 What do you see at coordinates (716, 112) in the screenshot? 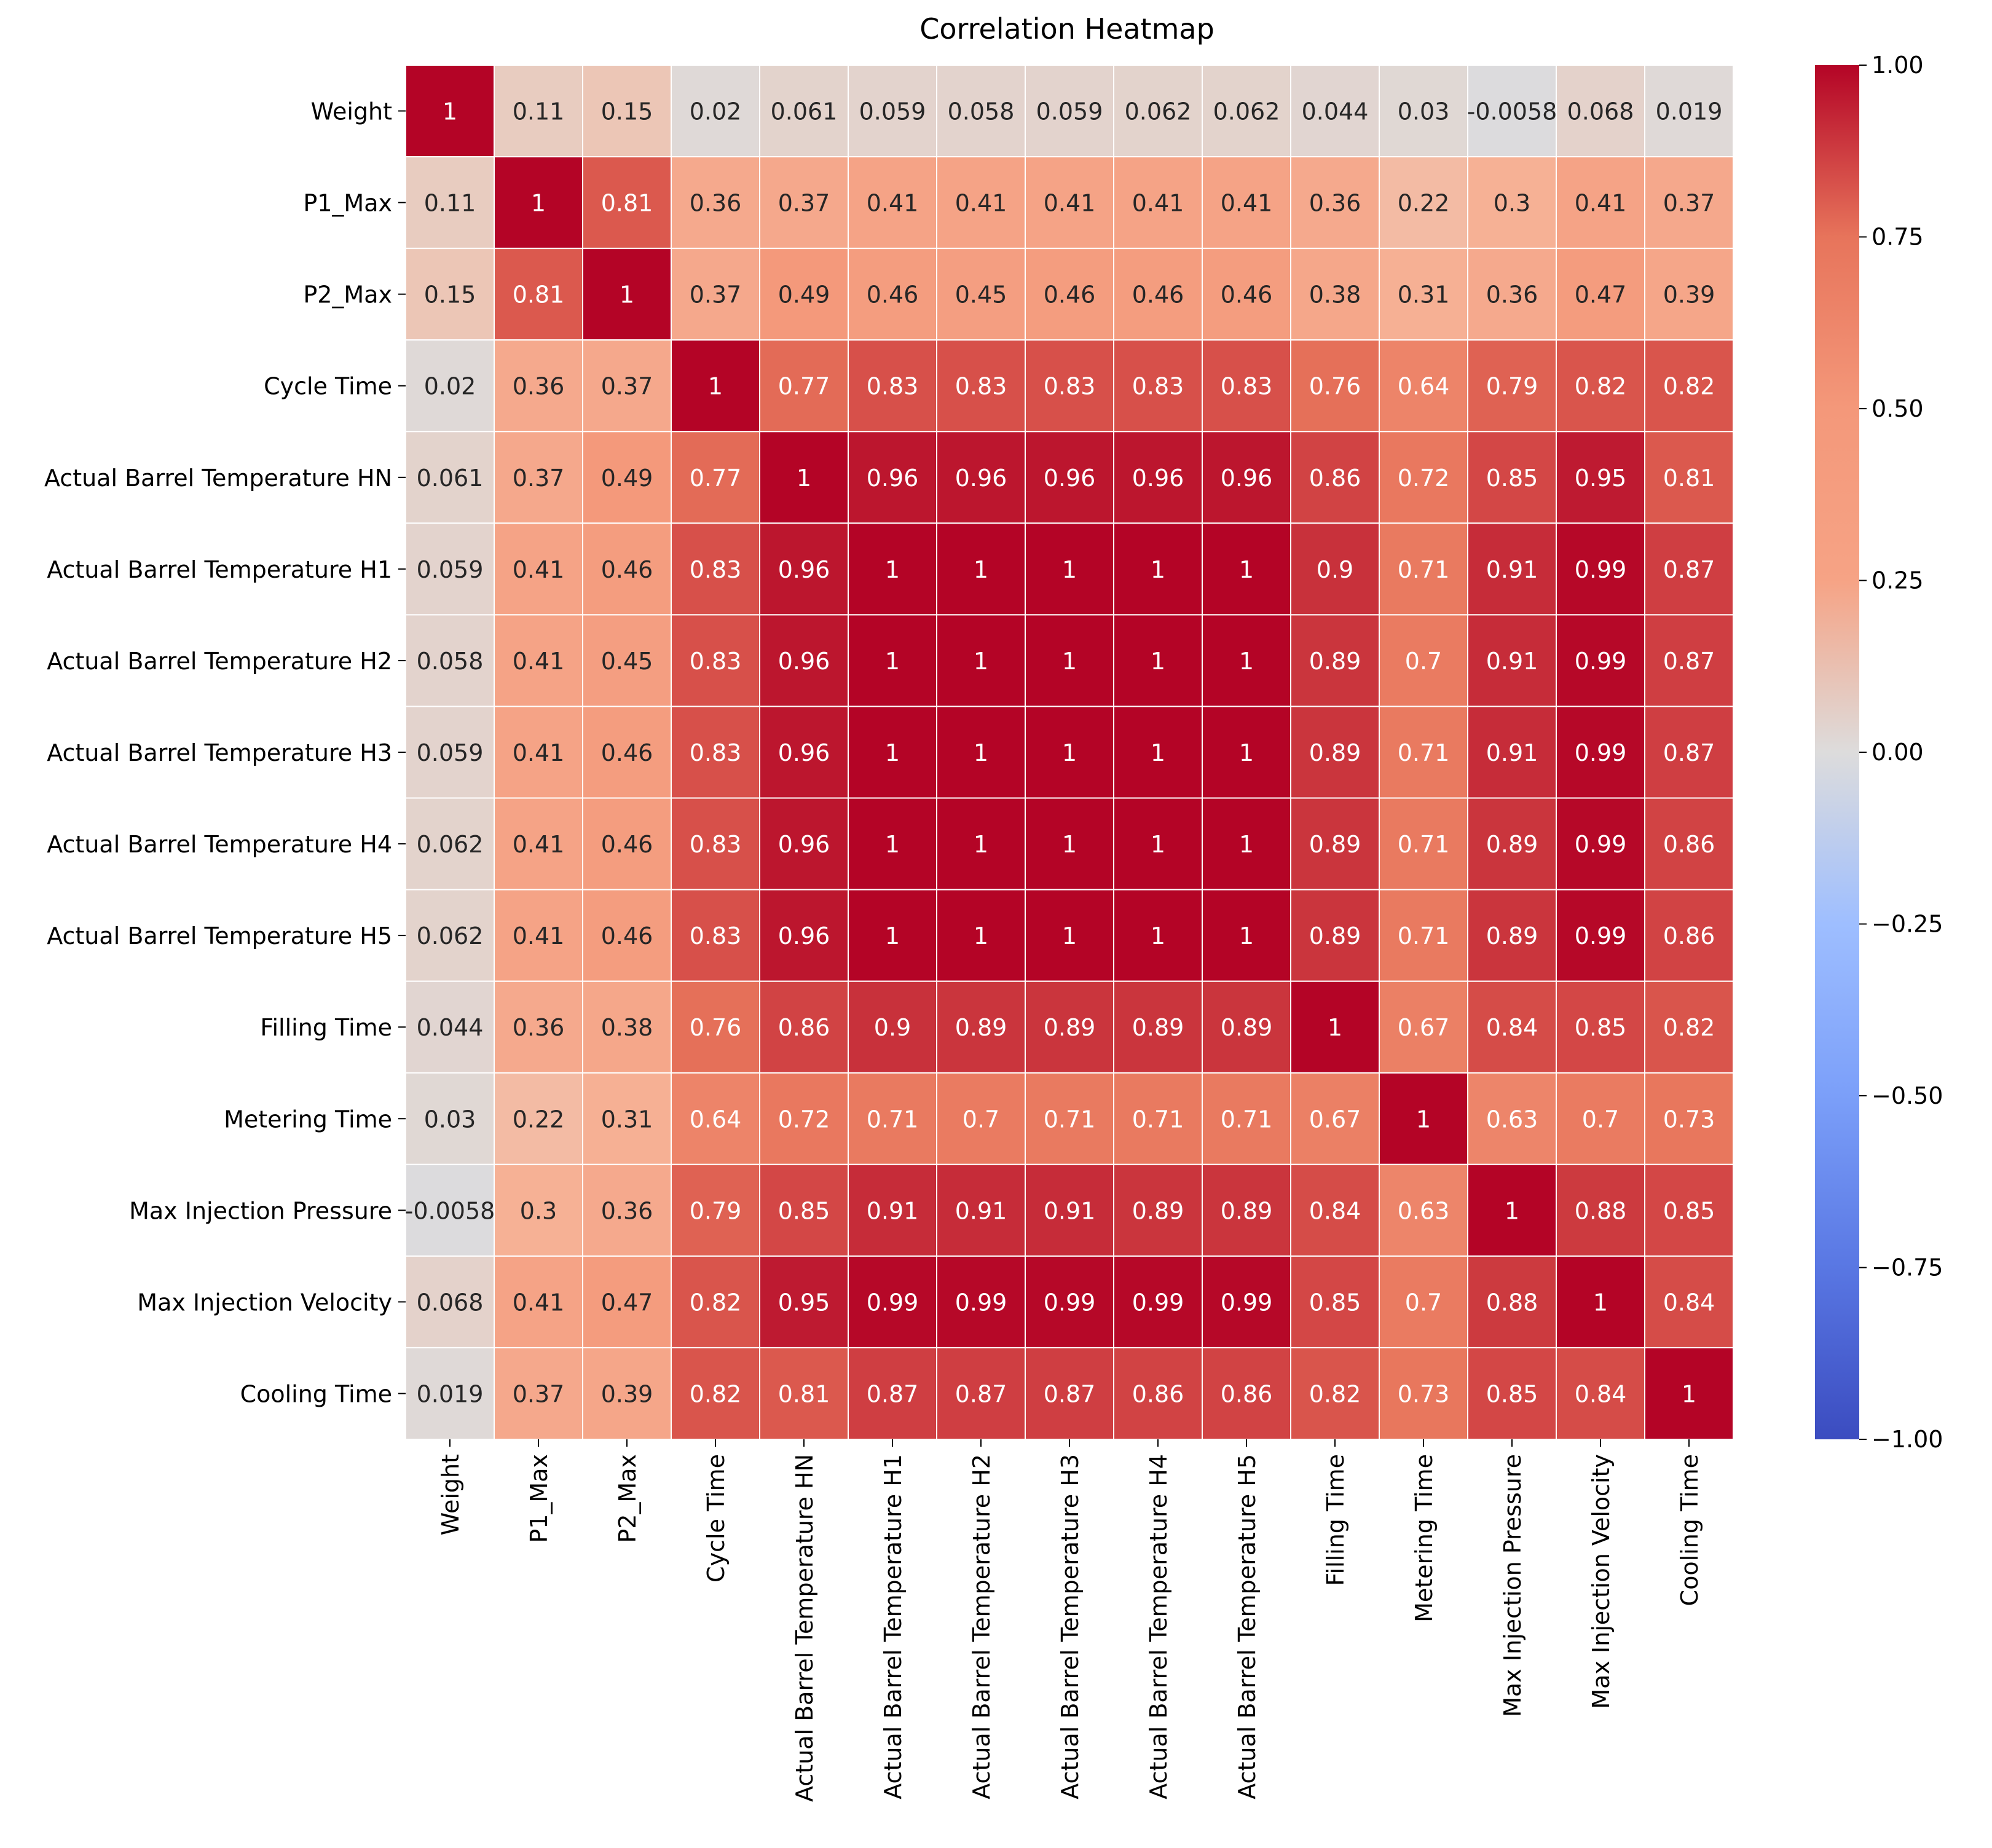
I see `cell-value-label: 0.02` at bounding box center [716, 112].